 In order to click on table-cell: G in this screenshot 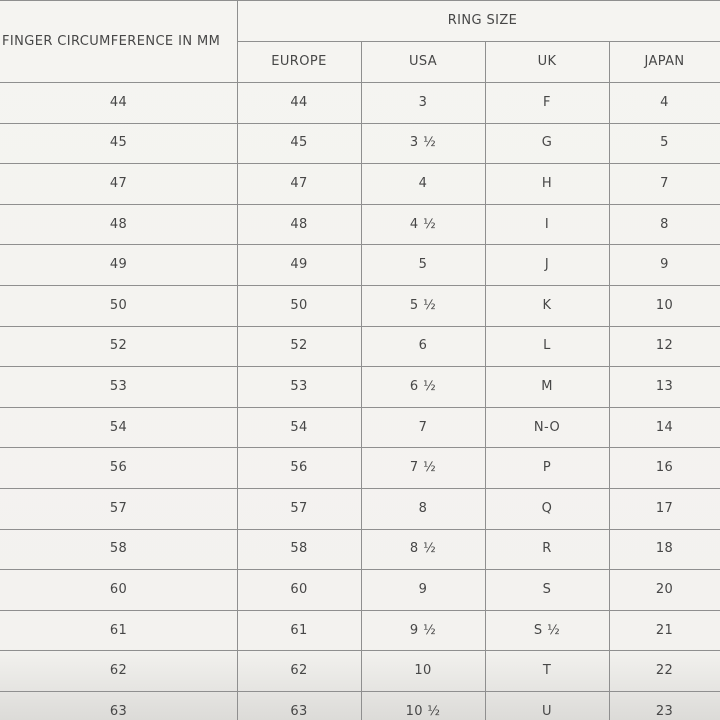, I will do `click(547, 143)`.